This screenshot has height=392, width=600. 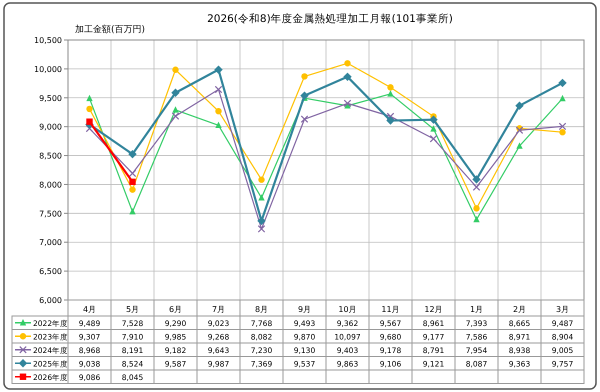 I want to click on x-tick-label: 12月, so click(x=433, y=309).